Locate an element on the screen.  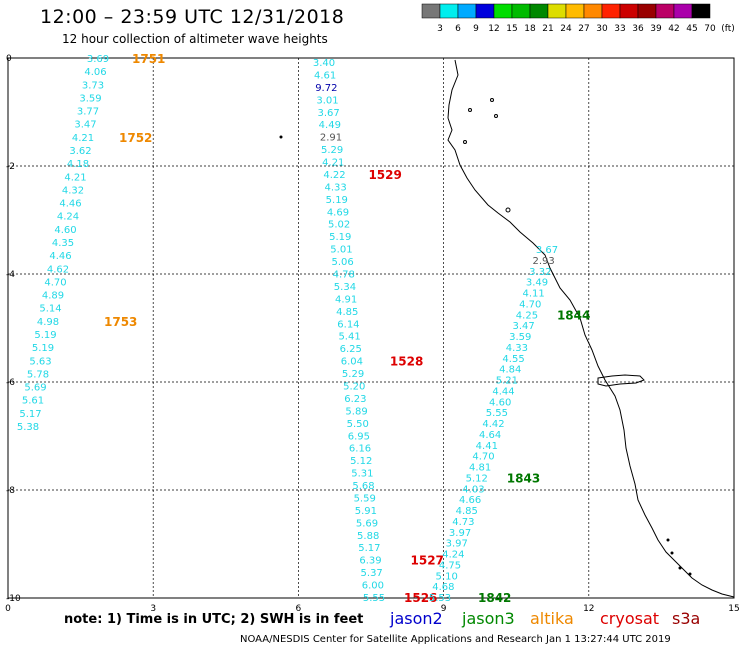
wave-height-value: 6.23 is located at coordinates (355, 399).